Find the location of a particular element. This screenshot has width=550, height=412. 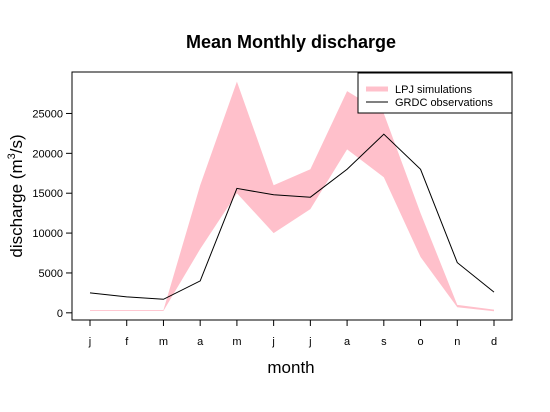

legend-label-lpj: LPJ simulations is located at coordinates (434, 90).